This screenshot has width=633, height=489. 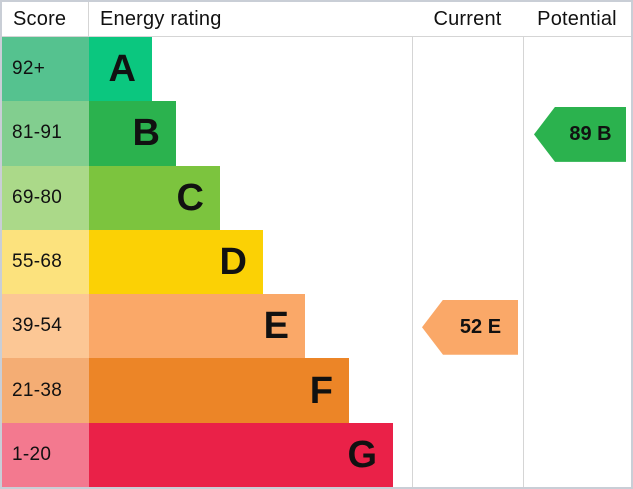 I want to click on potential-column-divider, so click(x=523, y=244).